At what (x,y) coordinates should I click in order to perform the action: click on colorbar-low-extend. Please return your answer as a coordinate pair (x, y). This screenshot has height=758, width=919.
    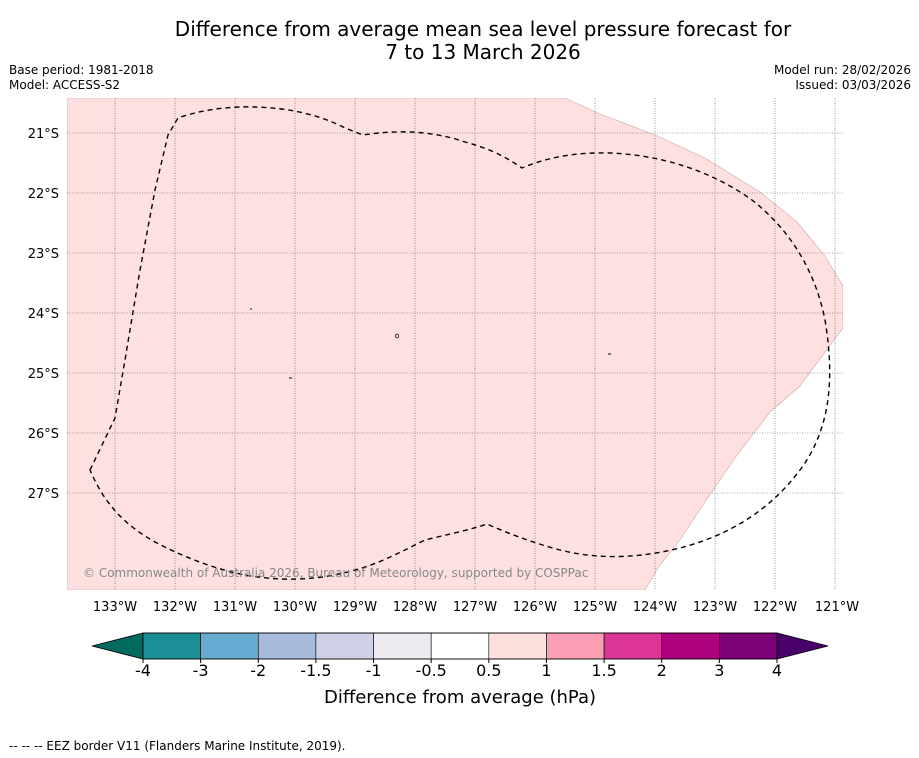
    Looking at the image, I should click on (117, 646).